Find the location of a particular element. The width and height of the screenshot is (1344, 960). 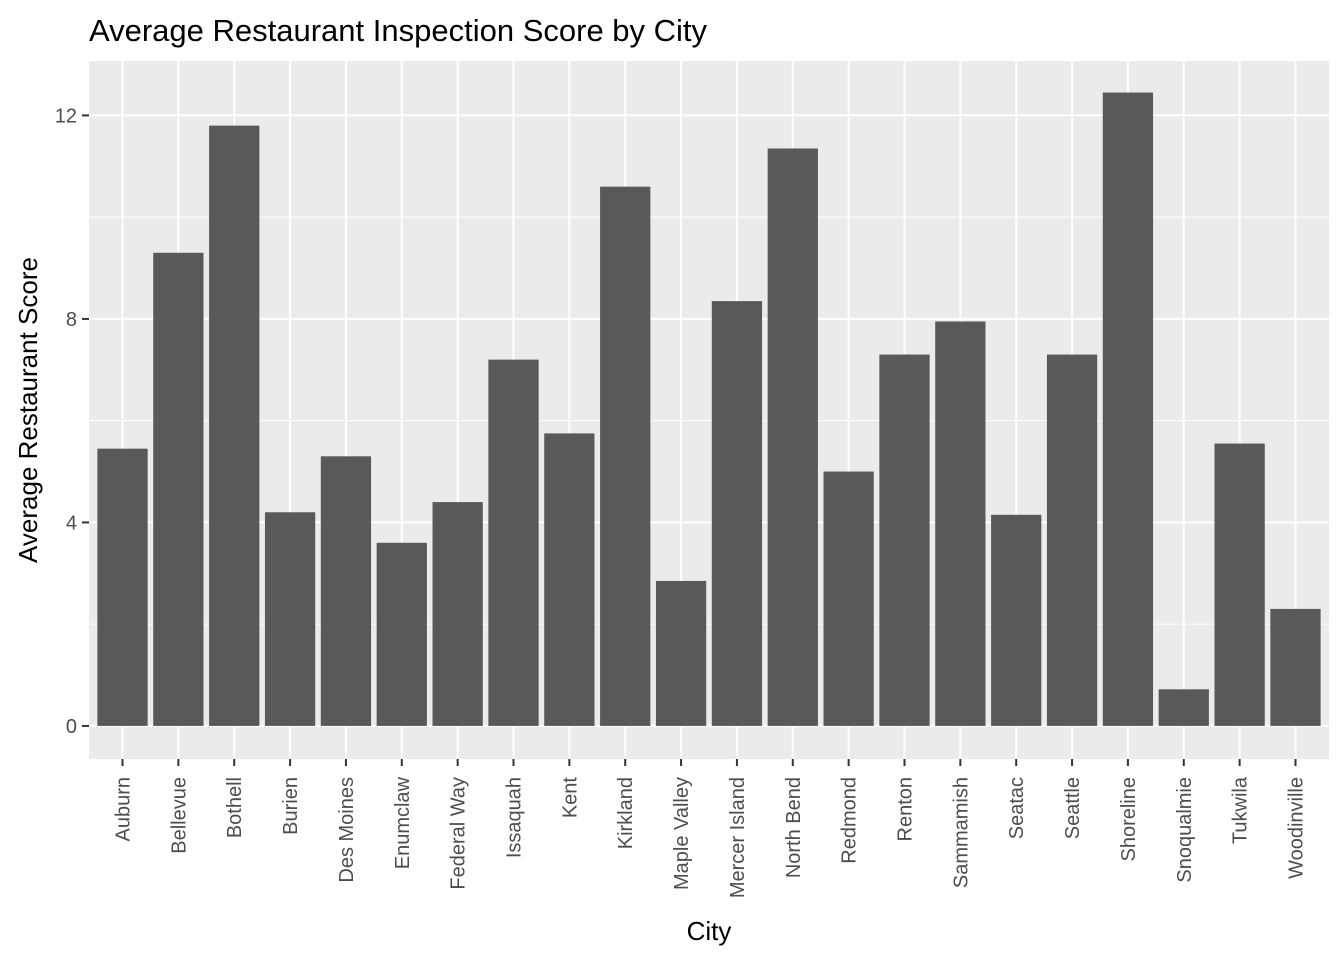

x-tick-label: Renton is located at coordinates (905, 809).